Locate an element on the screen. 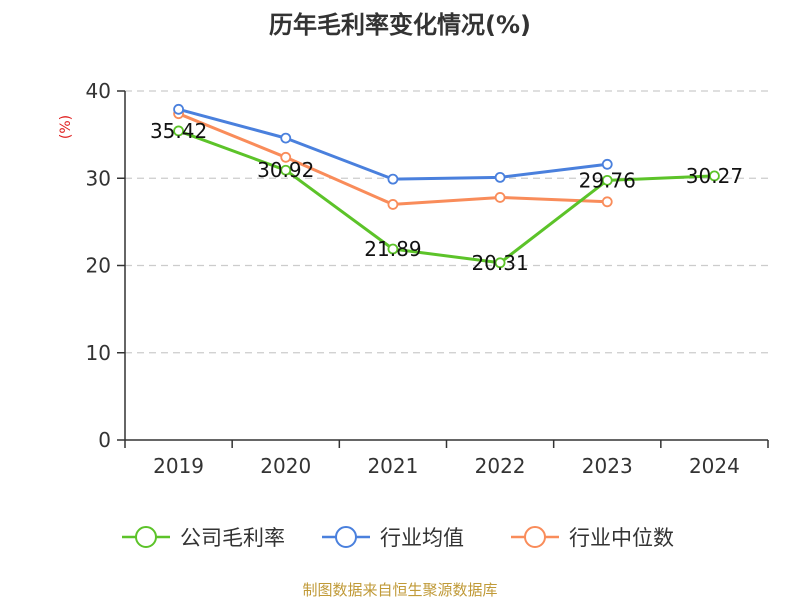 The image size is (800, 600). y-axis-unit: (%) is located at coordinates (66, 127).